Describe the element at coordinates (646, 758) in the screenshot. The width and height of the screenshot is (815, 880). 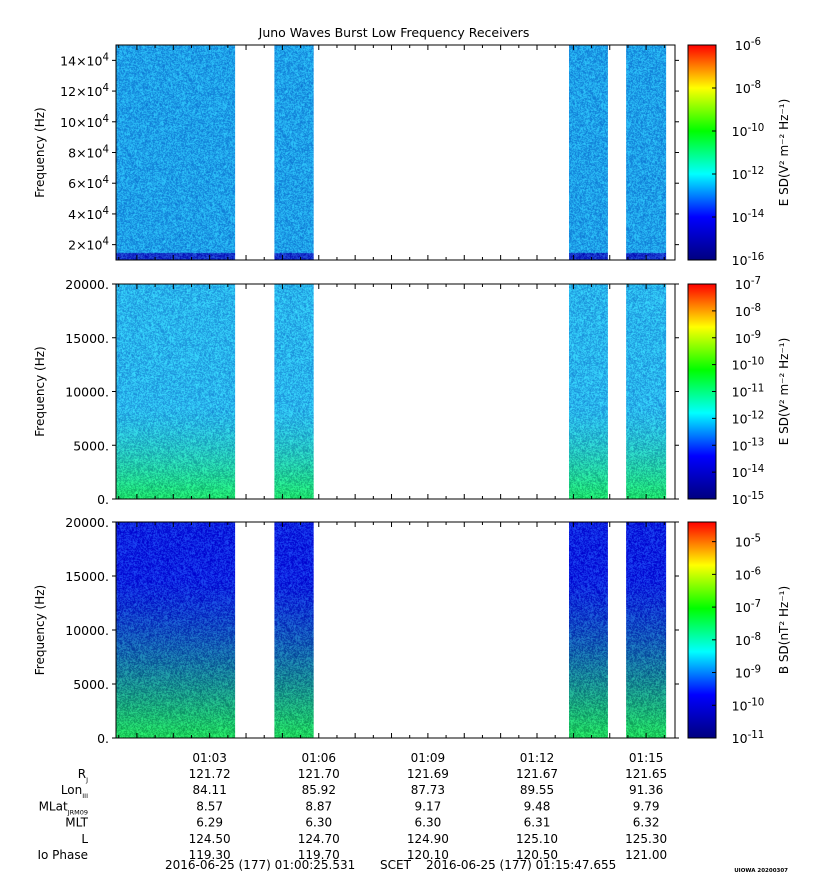
I see `x-tick-label: 01:15` at that location.